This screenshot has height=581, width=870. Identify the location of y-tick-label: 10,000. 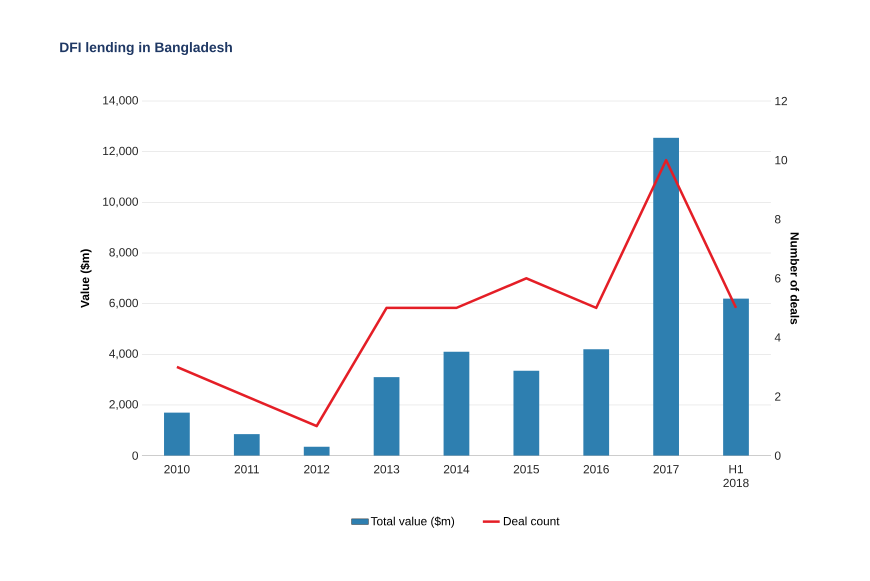
(120, 202).